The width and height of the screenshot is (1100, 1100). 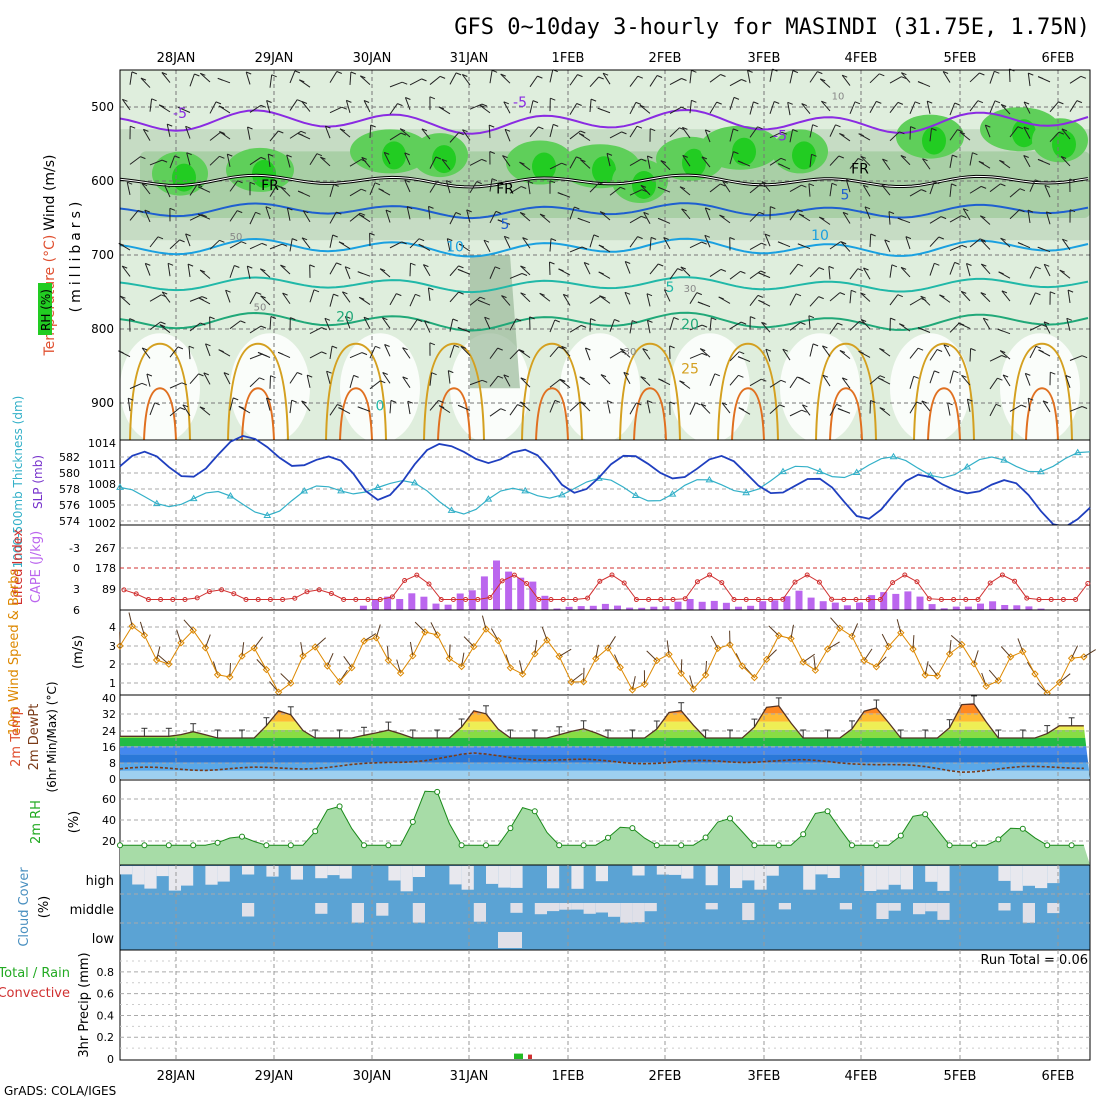 What do you see at coordinates (820, 236) in the screenshot?
I see `isotherm-label-9: 10` at bounding box center [820, 236].